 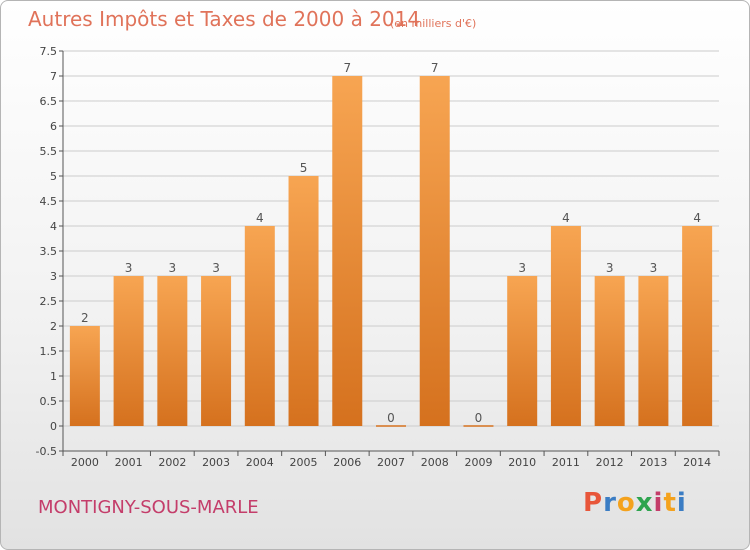 I want to click on y-tick-label: 3.5, so click(x=49, y=251).